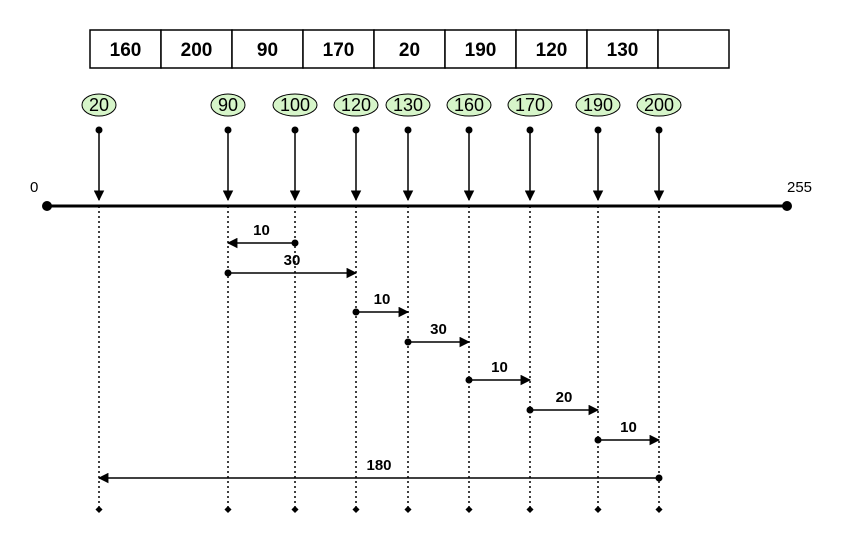  I want to click on value-oval-label: 130, so click(408, 105).